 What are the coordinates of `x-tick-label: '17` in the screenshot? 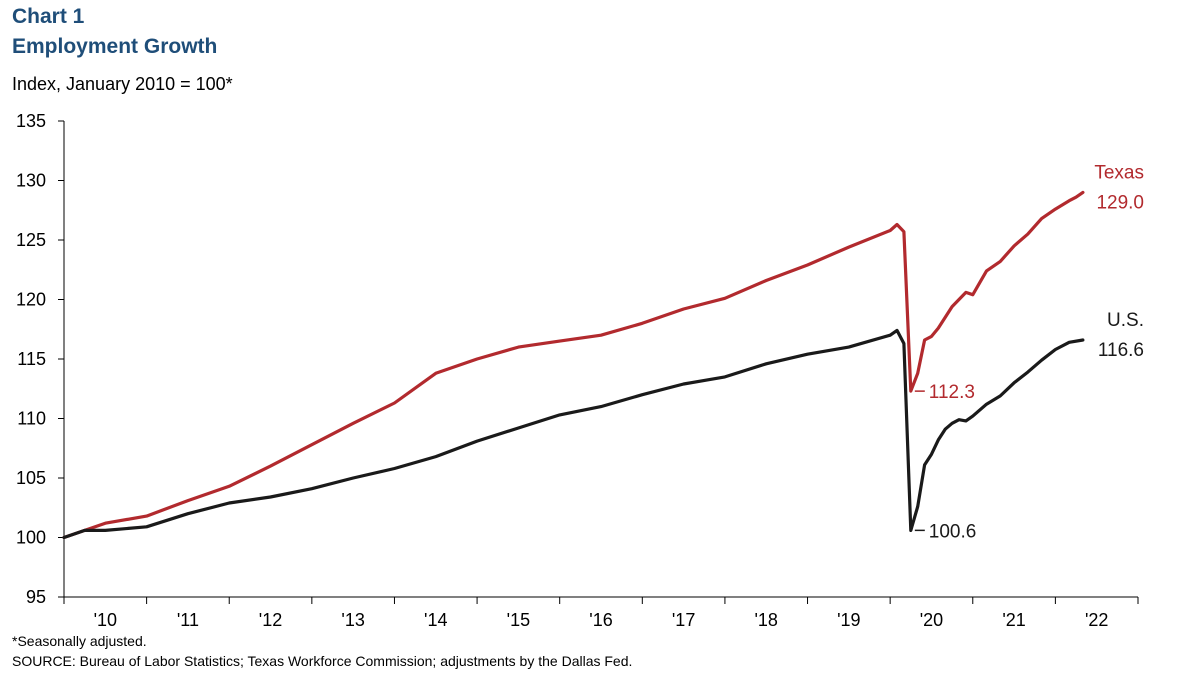 It's located at (683, 620).